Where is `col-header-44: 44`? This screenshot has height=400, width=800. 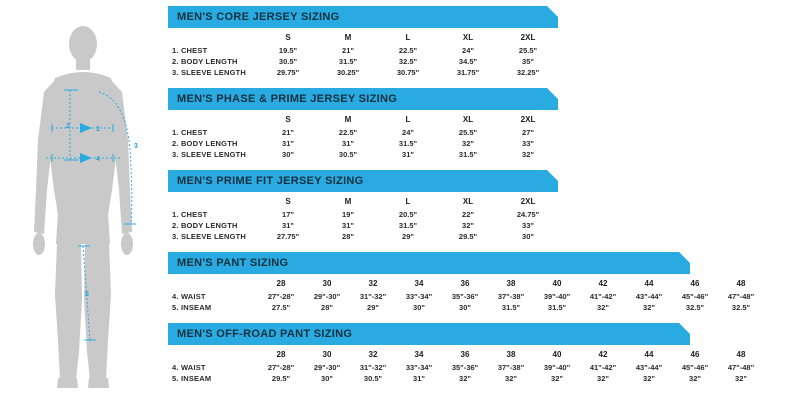 col-header-44: 44 is located at coordinates (649, 354).